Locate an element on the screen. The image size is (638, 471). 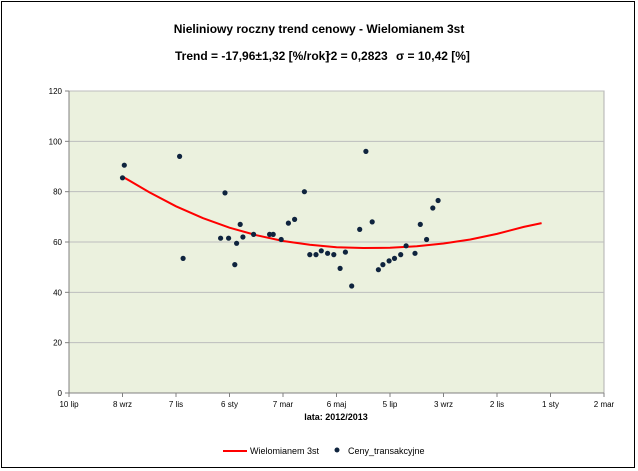
x-axis-label: lata: 2012/2013 is located at coordinates (336, 417).